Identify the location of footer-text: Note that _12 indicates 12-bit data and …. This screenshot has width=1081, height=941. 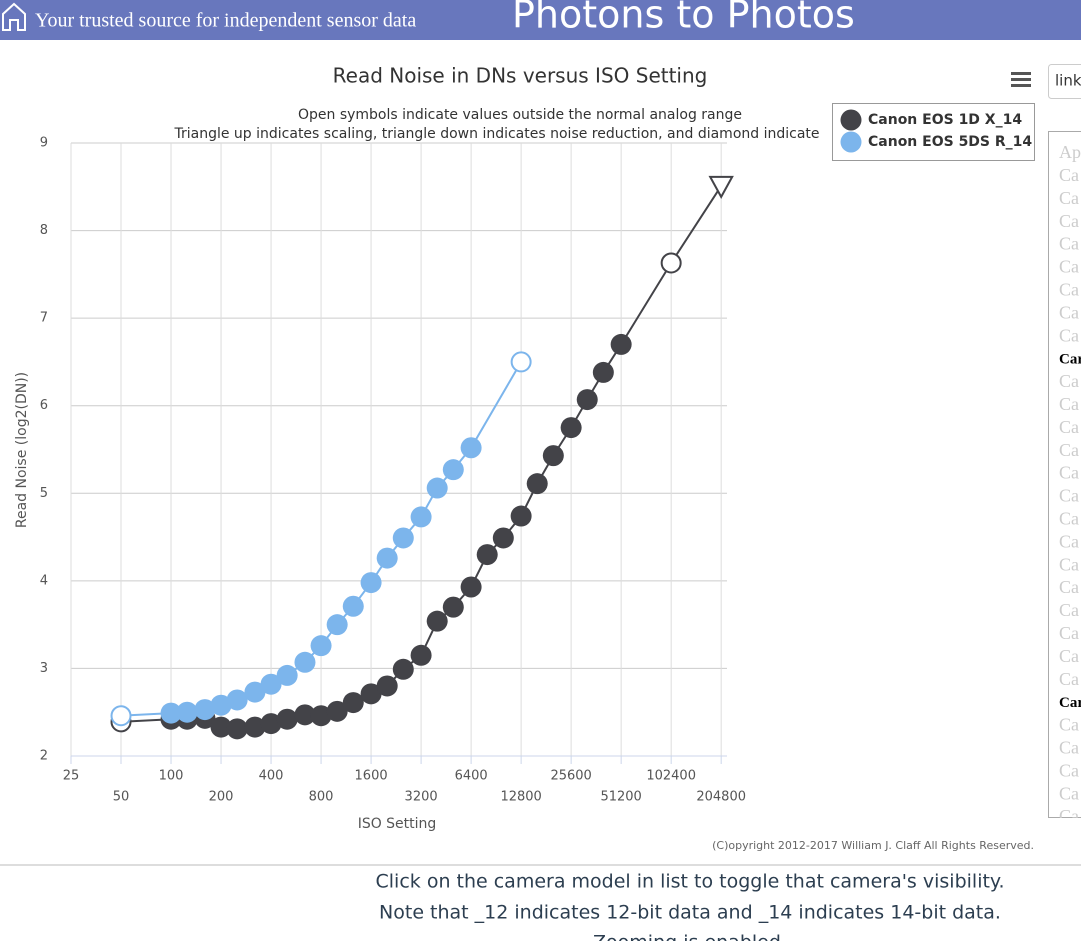
(690, 913).